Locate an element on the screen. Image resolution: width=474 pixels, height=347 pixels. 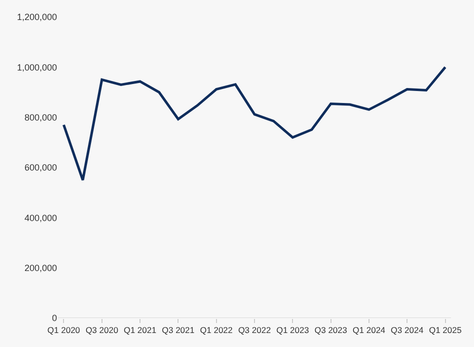
x-tick-label: Q1 2021 is located at coordinates (140, 330).